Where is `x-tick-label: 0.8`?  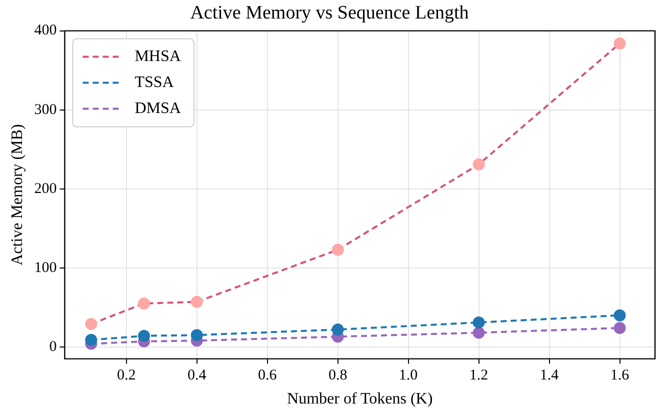 x-tick-label: 0.8 is located at coordinates (338, 376).